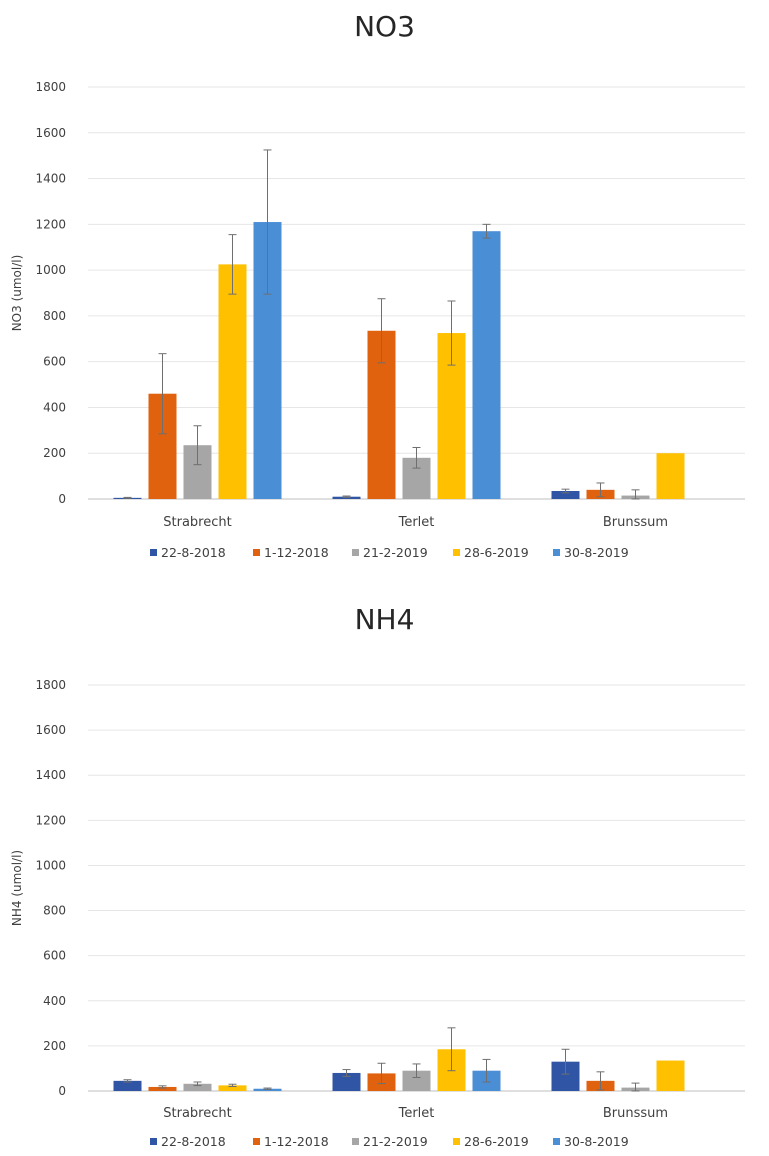 This screenshot has width=769, height=1156. What do you see at coordinates (384, 26) in the screenshot?
I see `chart-title: NO3` at bounding box center [384, 26].